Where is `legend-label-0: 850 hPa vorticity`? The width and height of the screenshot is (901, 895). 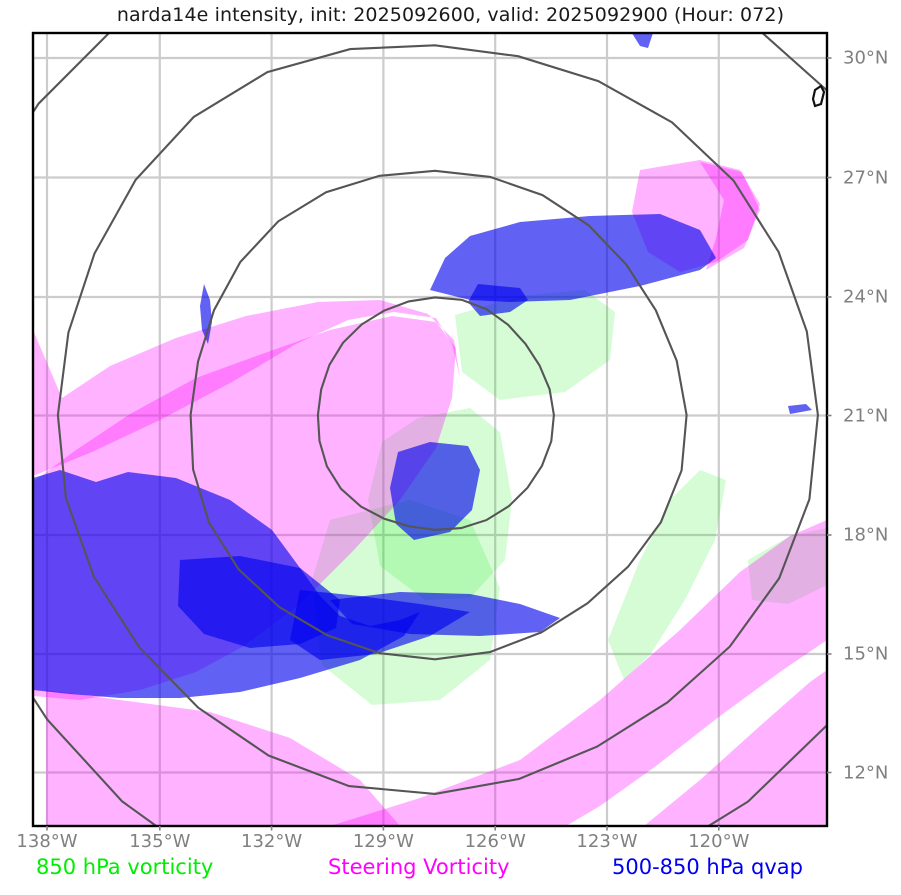
legend-label-0: 850 hPa vorticity is located at coordinates (125, 867).